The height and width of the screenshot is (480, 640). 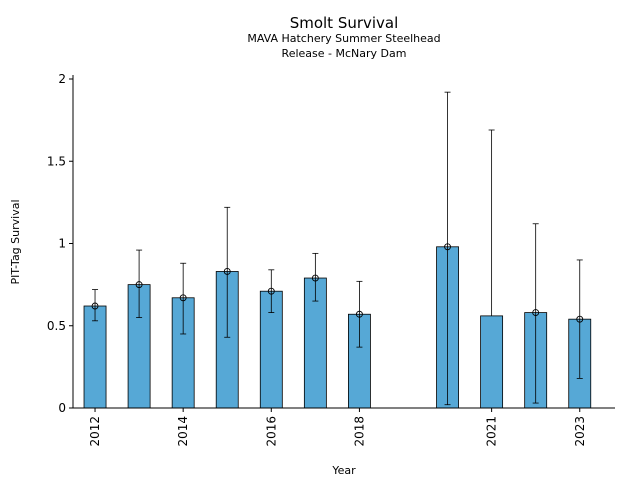 What do you see at coordinates (95, 306) in the screenshot?
I see `point-2012` at bounding box center [95, 306].